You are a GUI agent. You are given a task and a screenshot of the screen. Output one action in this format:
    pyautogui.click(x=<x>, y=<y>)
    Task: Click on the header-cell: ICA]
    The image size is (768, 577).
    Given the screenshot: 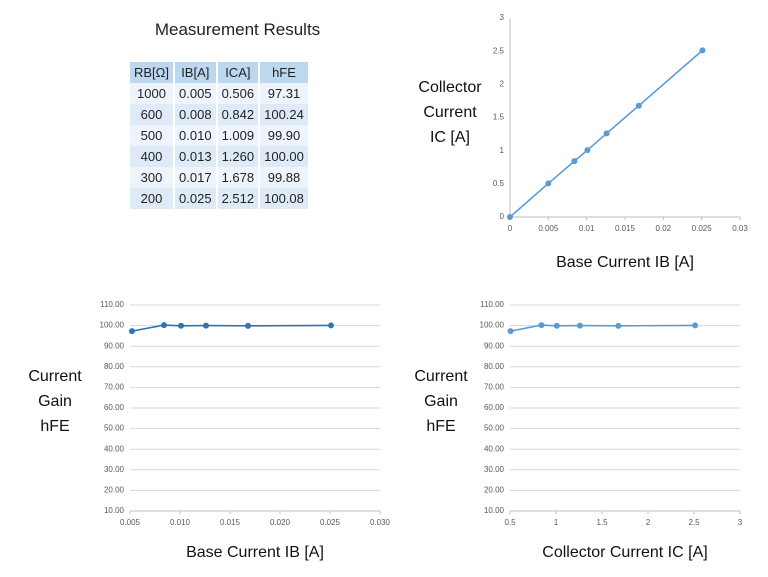 What is the action you would take?
    pyautogui.click(x=238, y=72)
    